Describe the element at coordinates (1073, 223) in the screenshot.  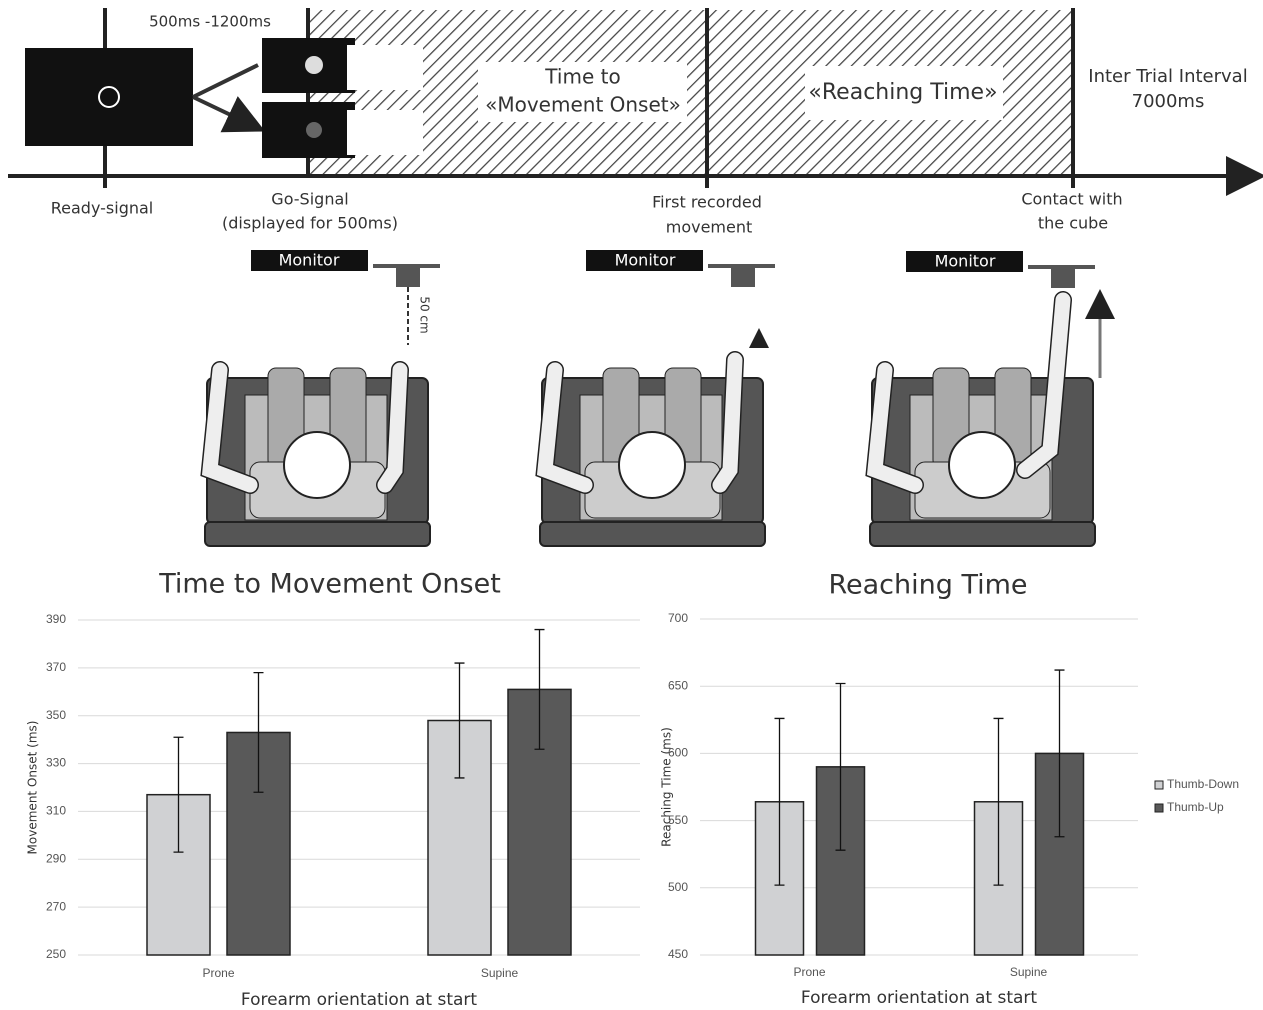
I see `event-label: the cube` at that location.